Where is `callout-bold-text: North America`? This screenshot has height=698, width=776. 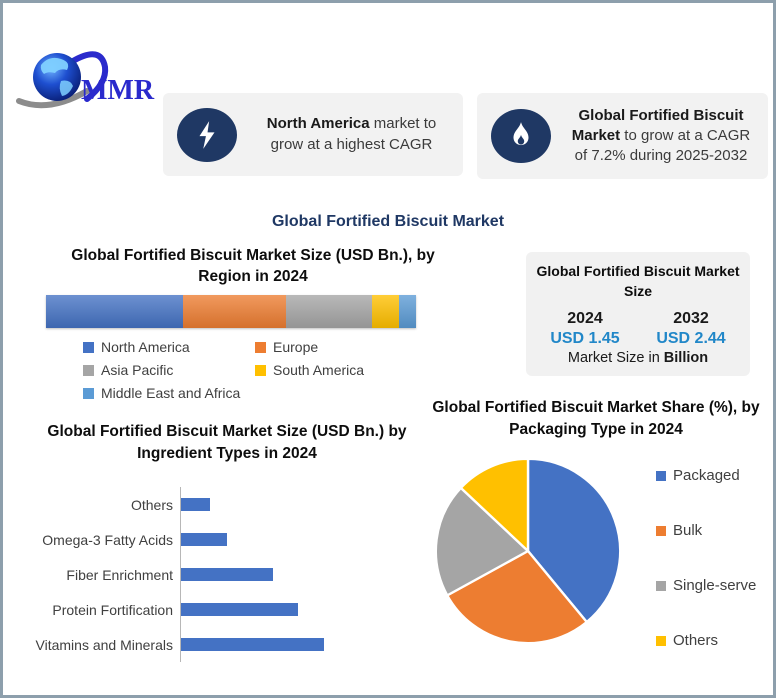 callout-bold-text: North America is located at coordinates (318, 124).